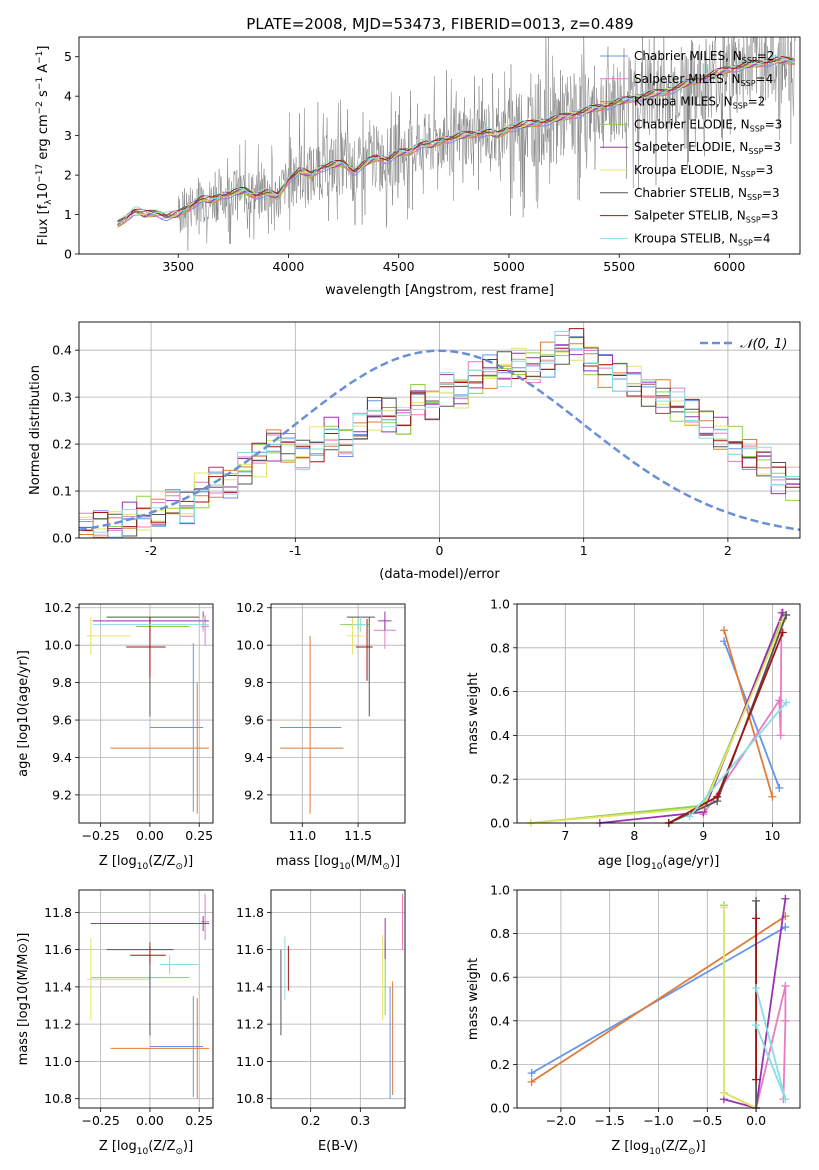  Describe the element at coordinates (62, 682) in the screenshot. I see `y-tick-label: 9.8` at that location.